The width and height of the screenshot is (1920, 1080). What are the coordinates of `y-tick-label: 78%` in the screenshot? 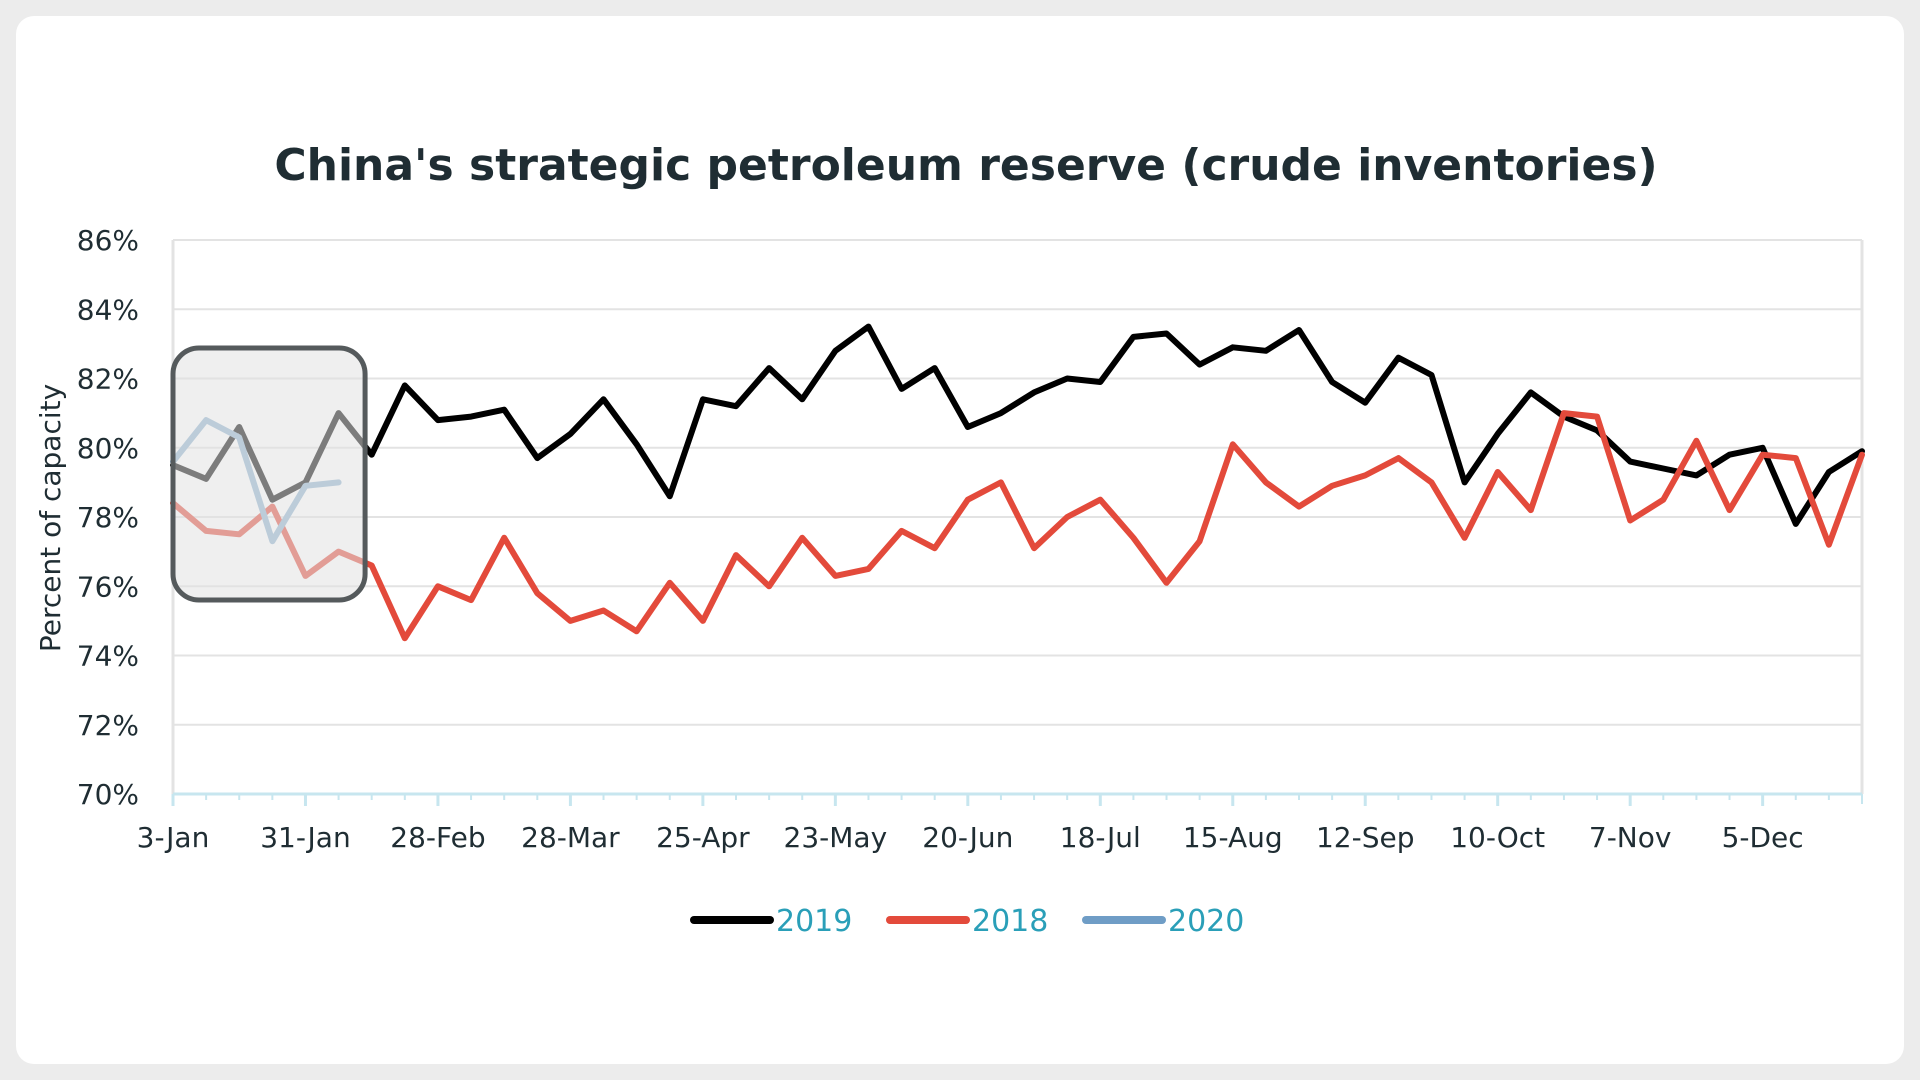 It's located at (108, 517).